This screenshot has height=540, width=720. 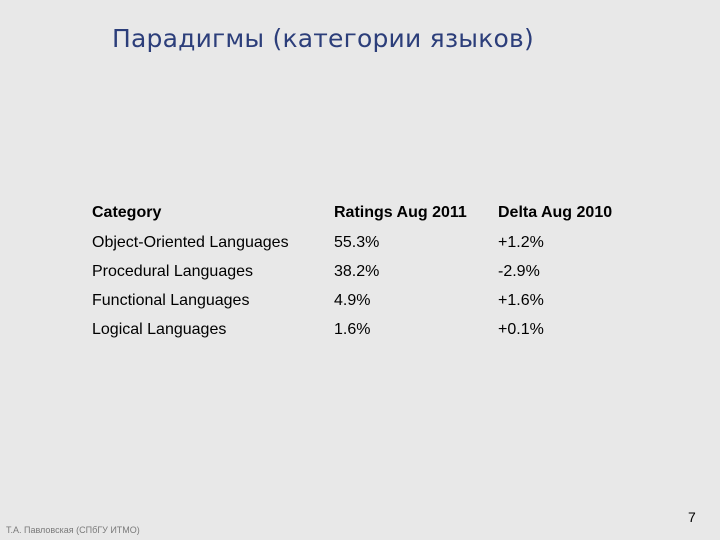 What do you see at coordinates (357, 242) in the screenshot?
I see `rating-cell: 55.3%` at bounding box center [357, 242].